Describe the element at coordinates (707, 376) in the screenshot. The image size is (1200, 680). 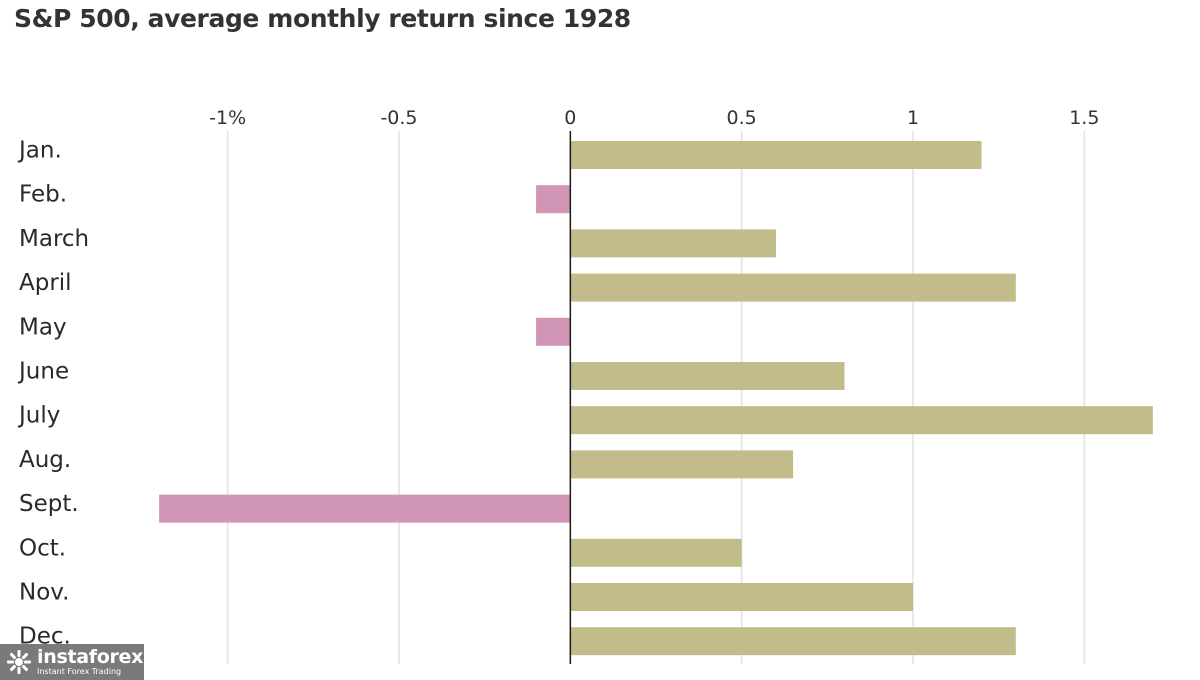
I see `bar-june` at that location.